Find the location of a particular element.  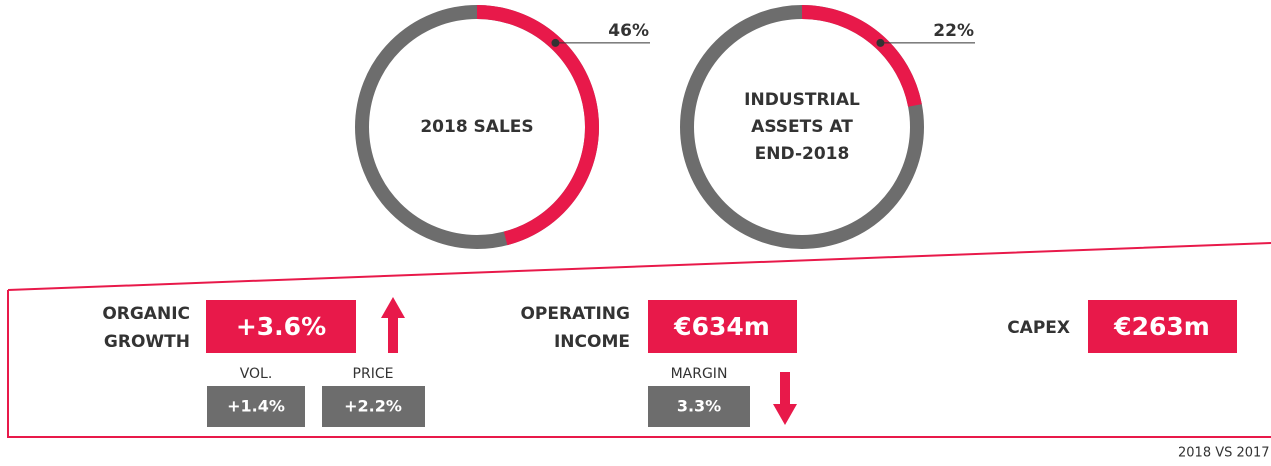

kpi-value: +3.6% is located at coordinates (281, 326).